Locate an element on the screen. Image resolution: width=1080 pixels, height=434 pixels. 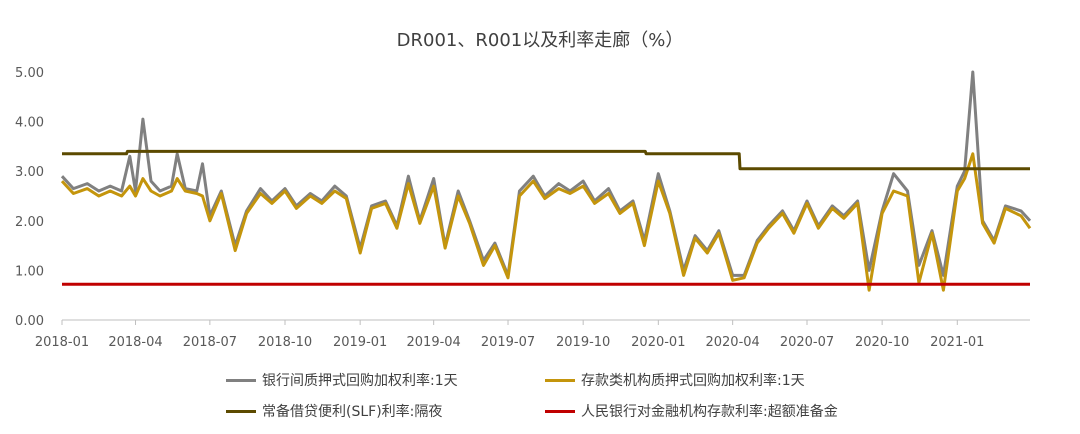
x-tick-label: 2019-10 is located at coordinates (583, 342).